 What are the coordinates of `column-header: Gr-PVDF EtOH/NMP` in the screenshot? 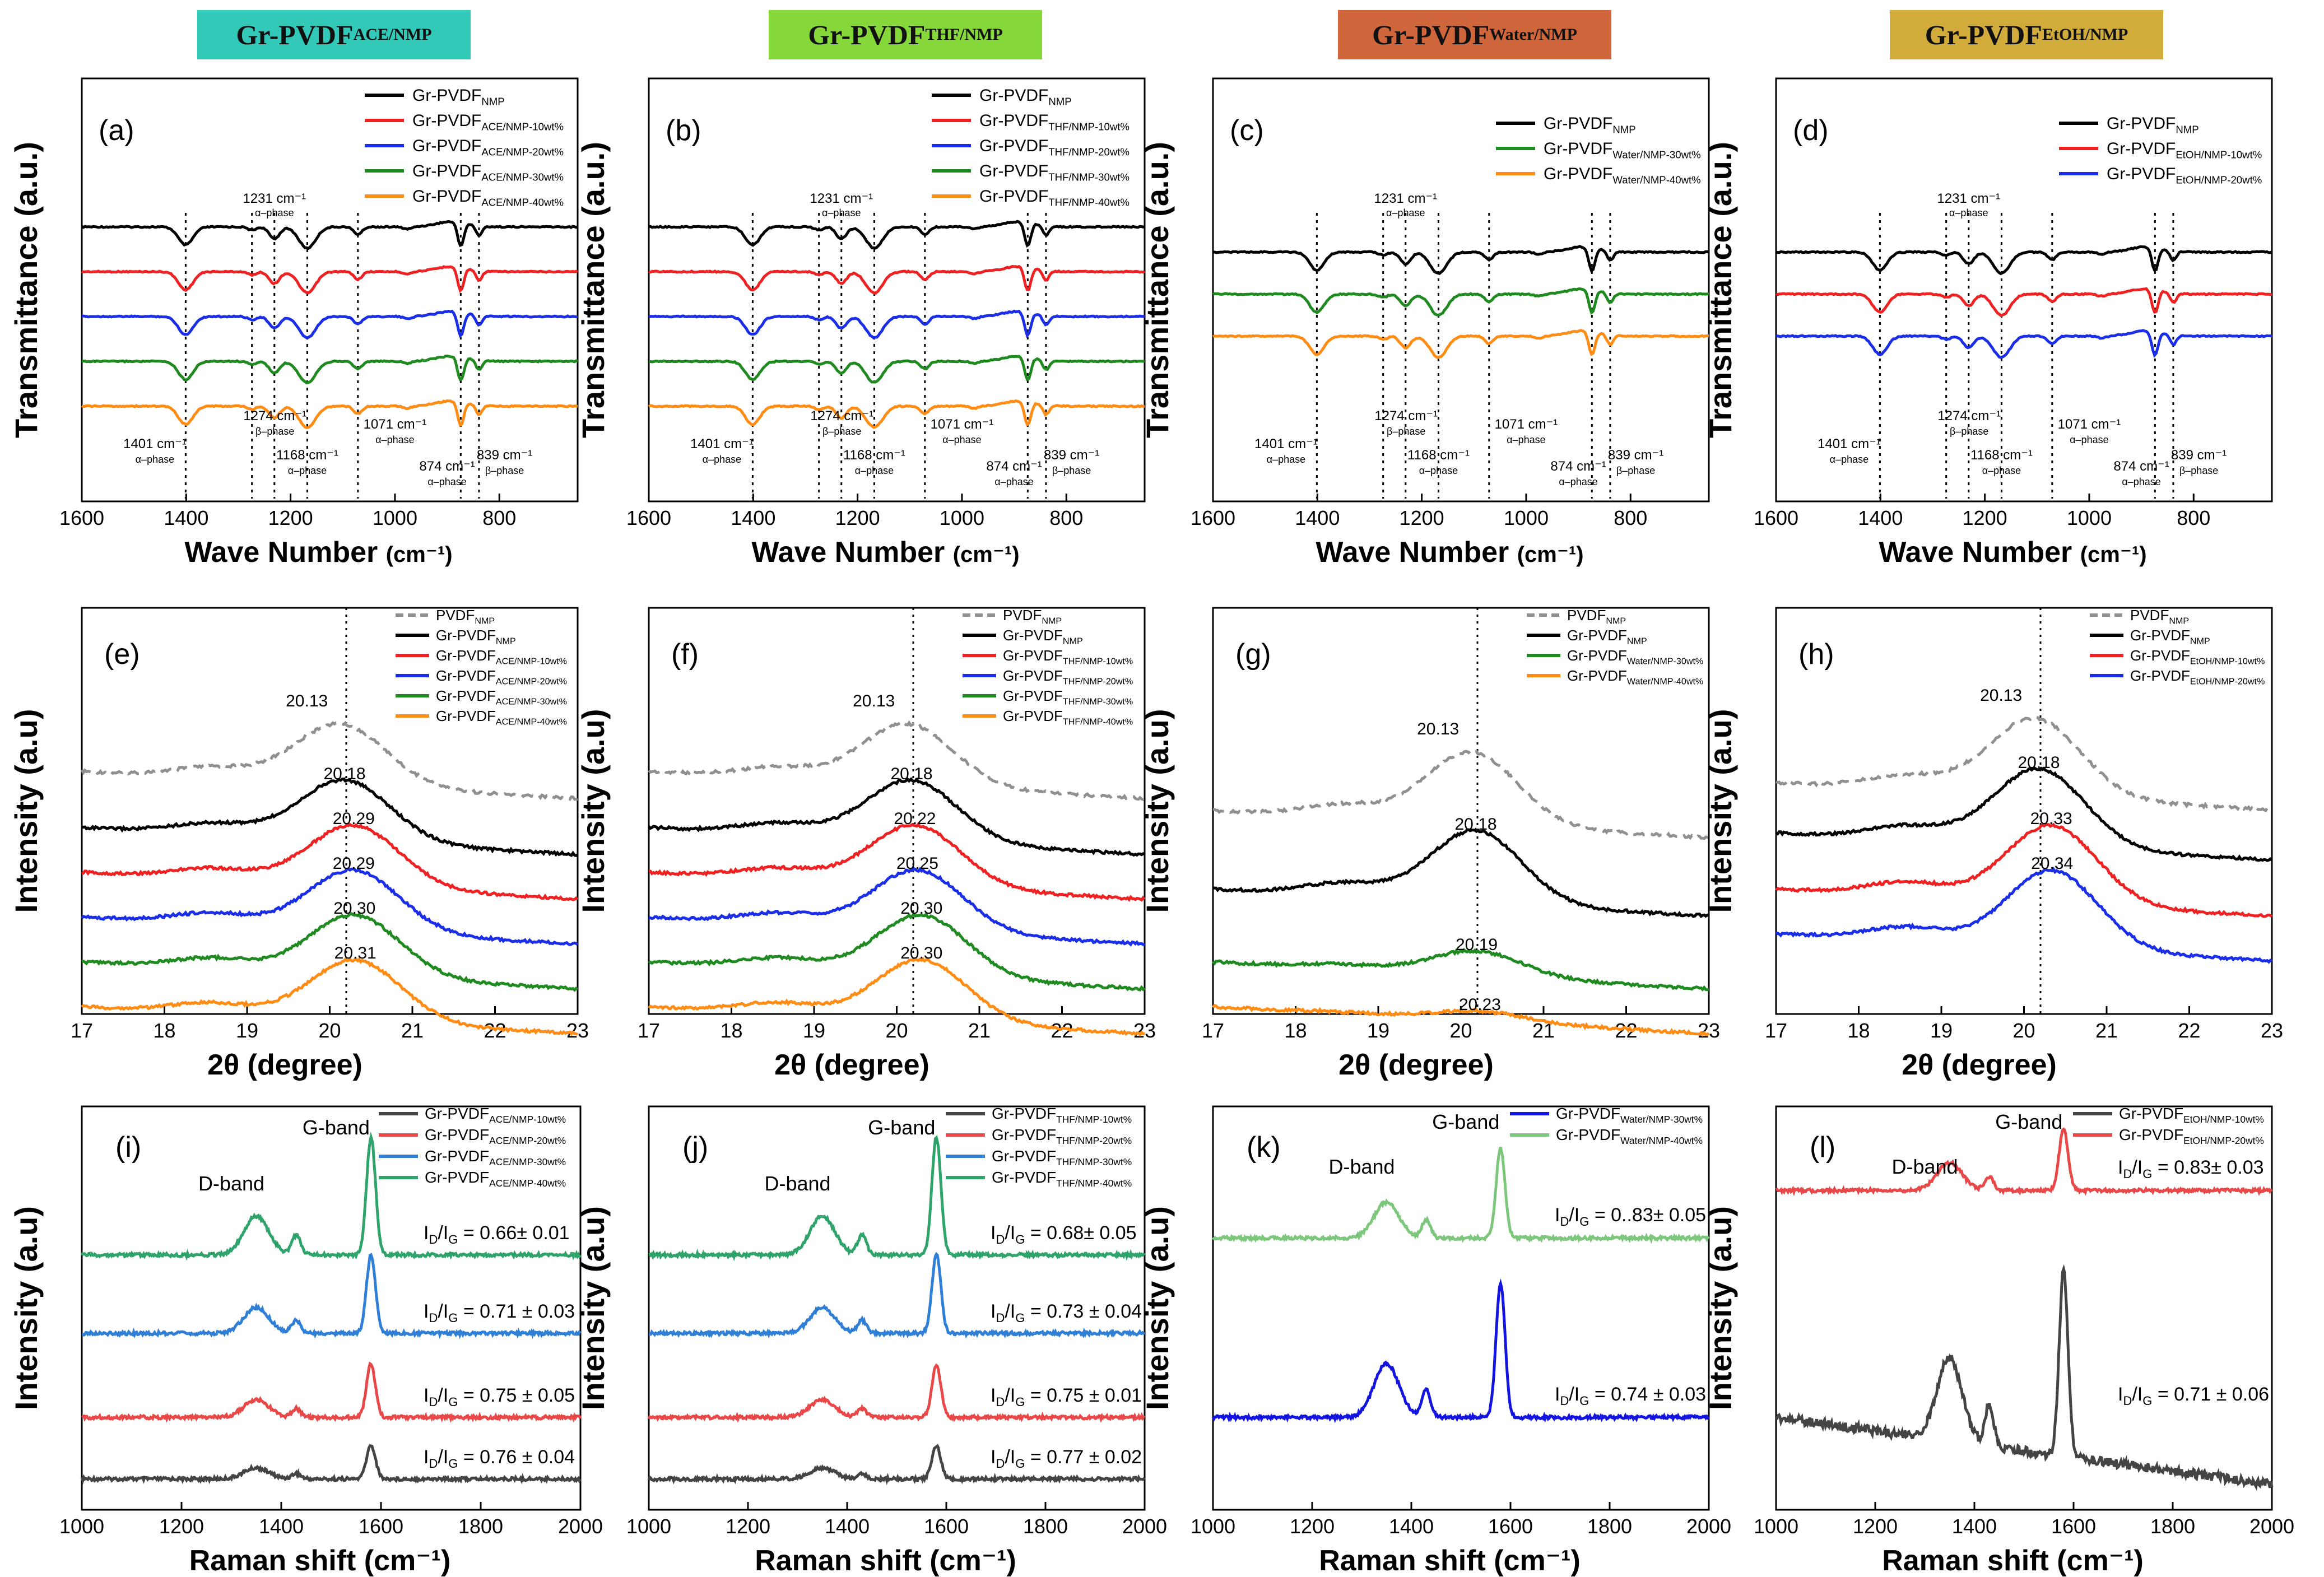 It's located at (2026, 34).